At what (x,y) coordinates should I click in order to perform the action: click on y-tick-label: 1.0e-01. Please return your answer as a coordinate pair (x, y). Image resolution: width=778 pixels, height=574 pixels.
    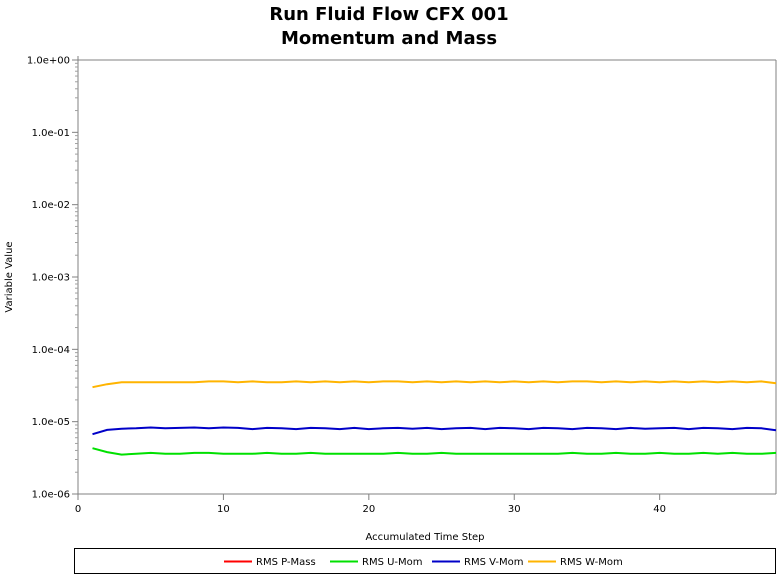
    Looking at the image, I should click on (51, 133).